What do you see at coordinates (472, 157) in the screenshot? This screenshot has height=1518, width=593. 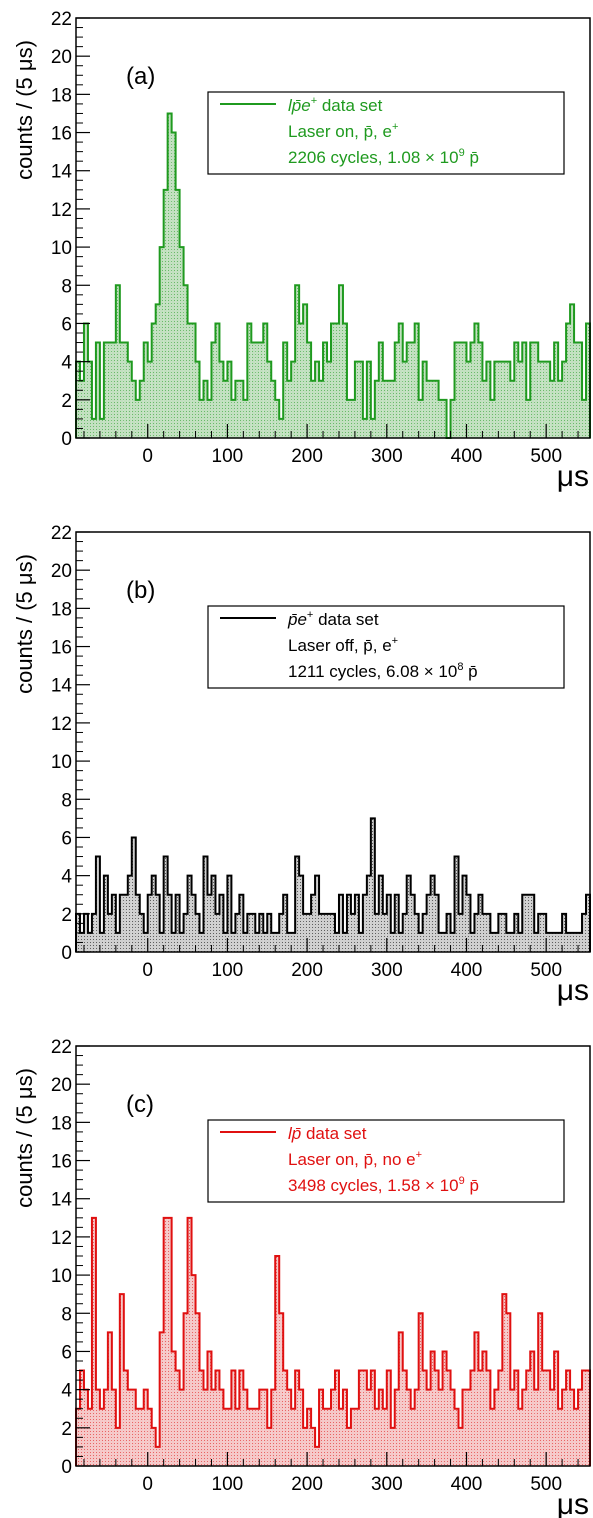 I see `legend-statistics-end: p̄` at bounding box center [472, 157].